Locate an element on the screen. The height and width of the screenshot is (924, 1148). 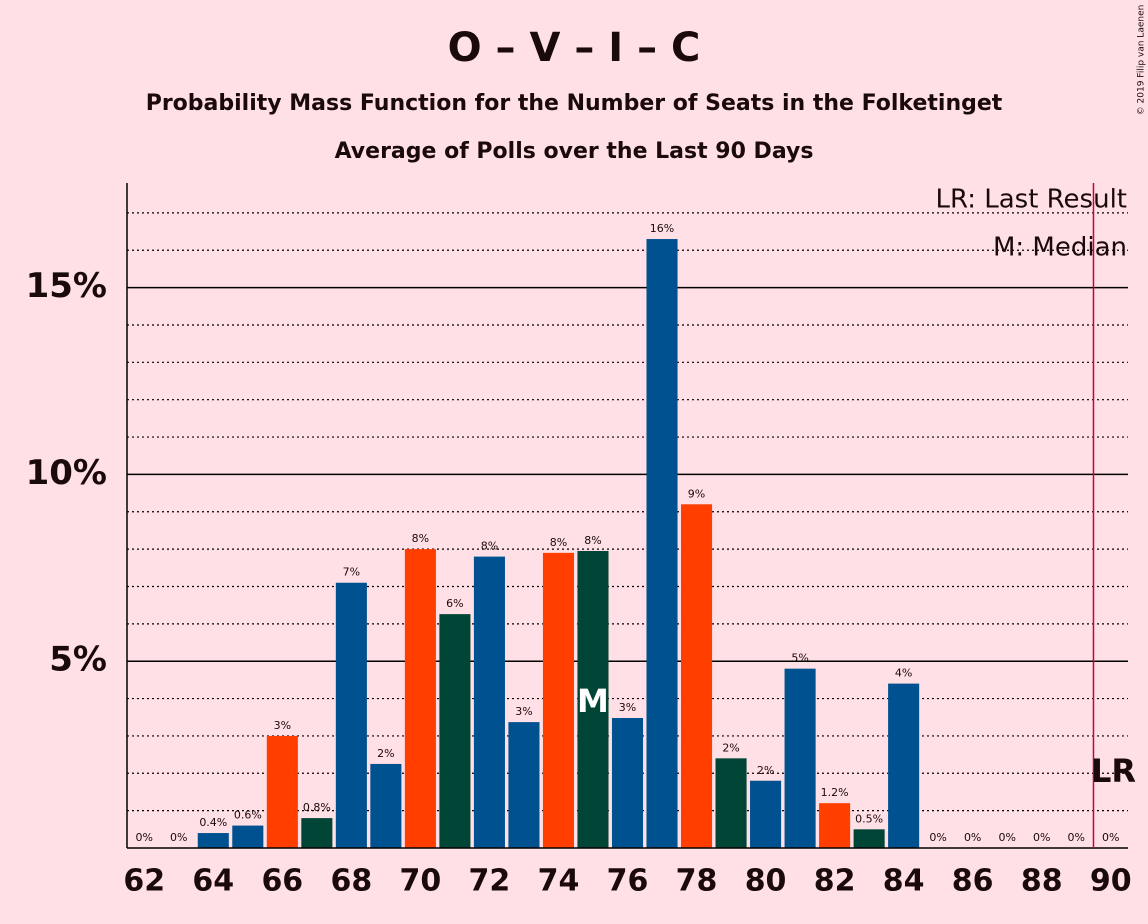
legend-entry: M: Median is located at coordinates (1060, 248).